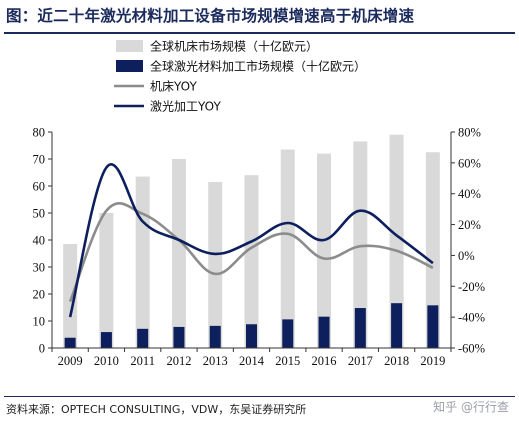  I want to click on chart-title: 图：近二十年激光材料加工设备市场规模增速高于机床增速, so click(210, 16).